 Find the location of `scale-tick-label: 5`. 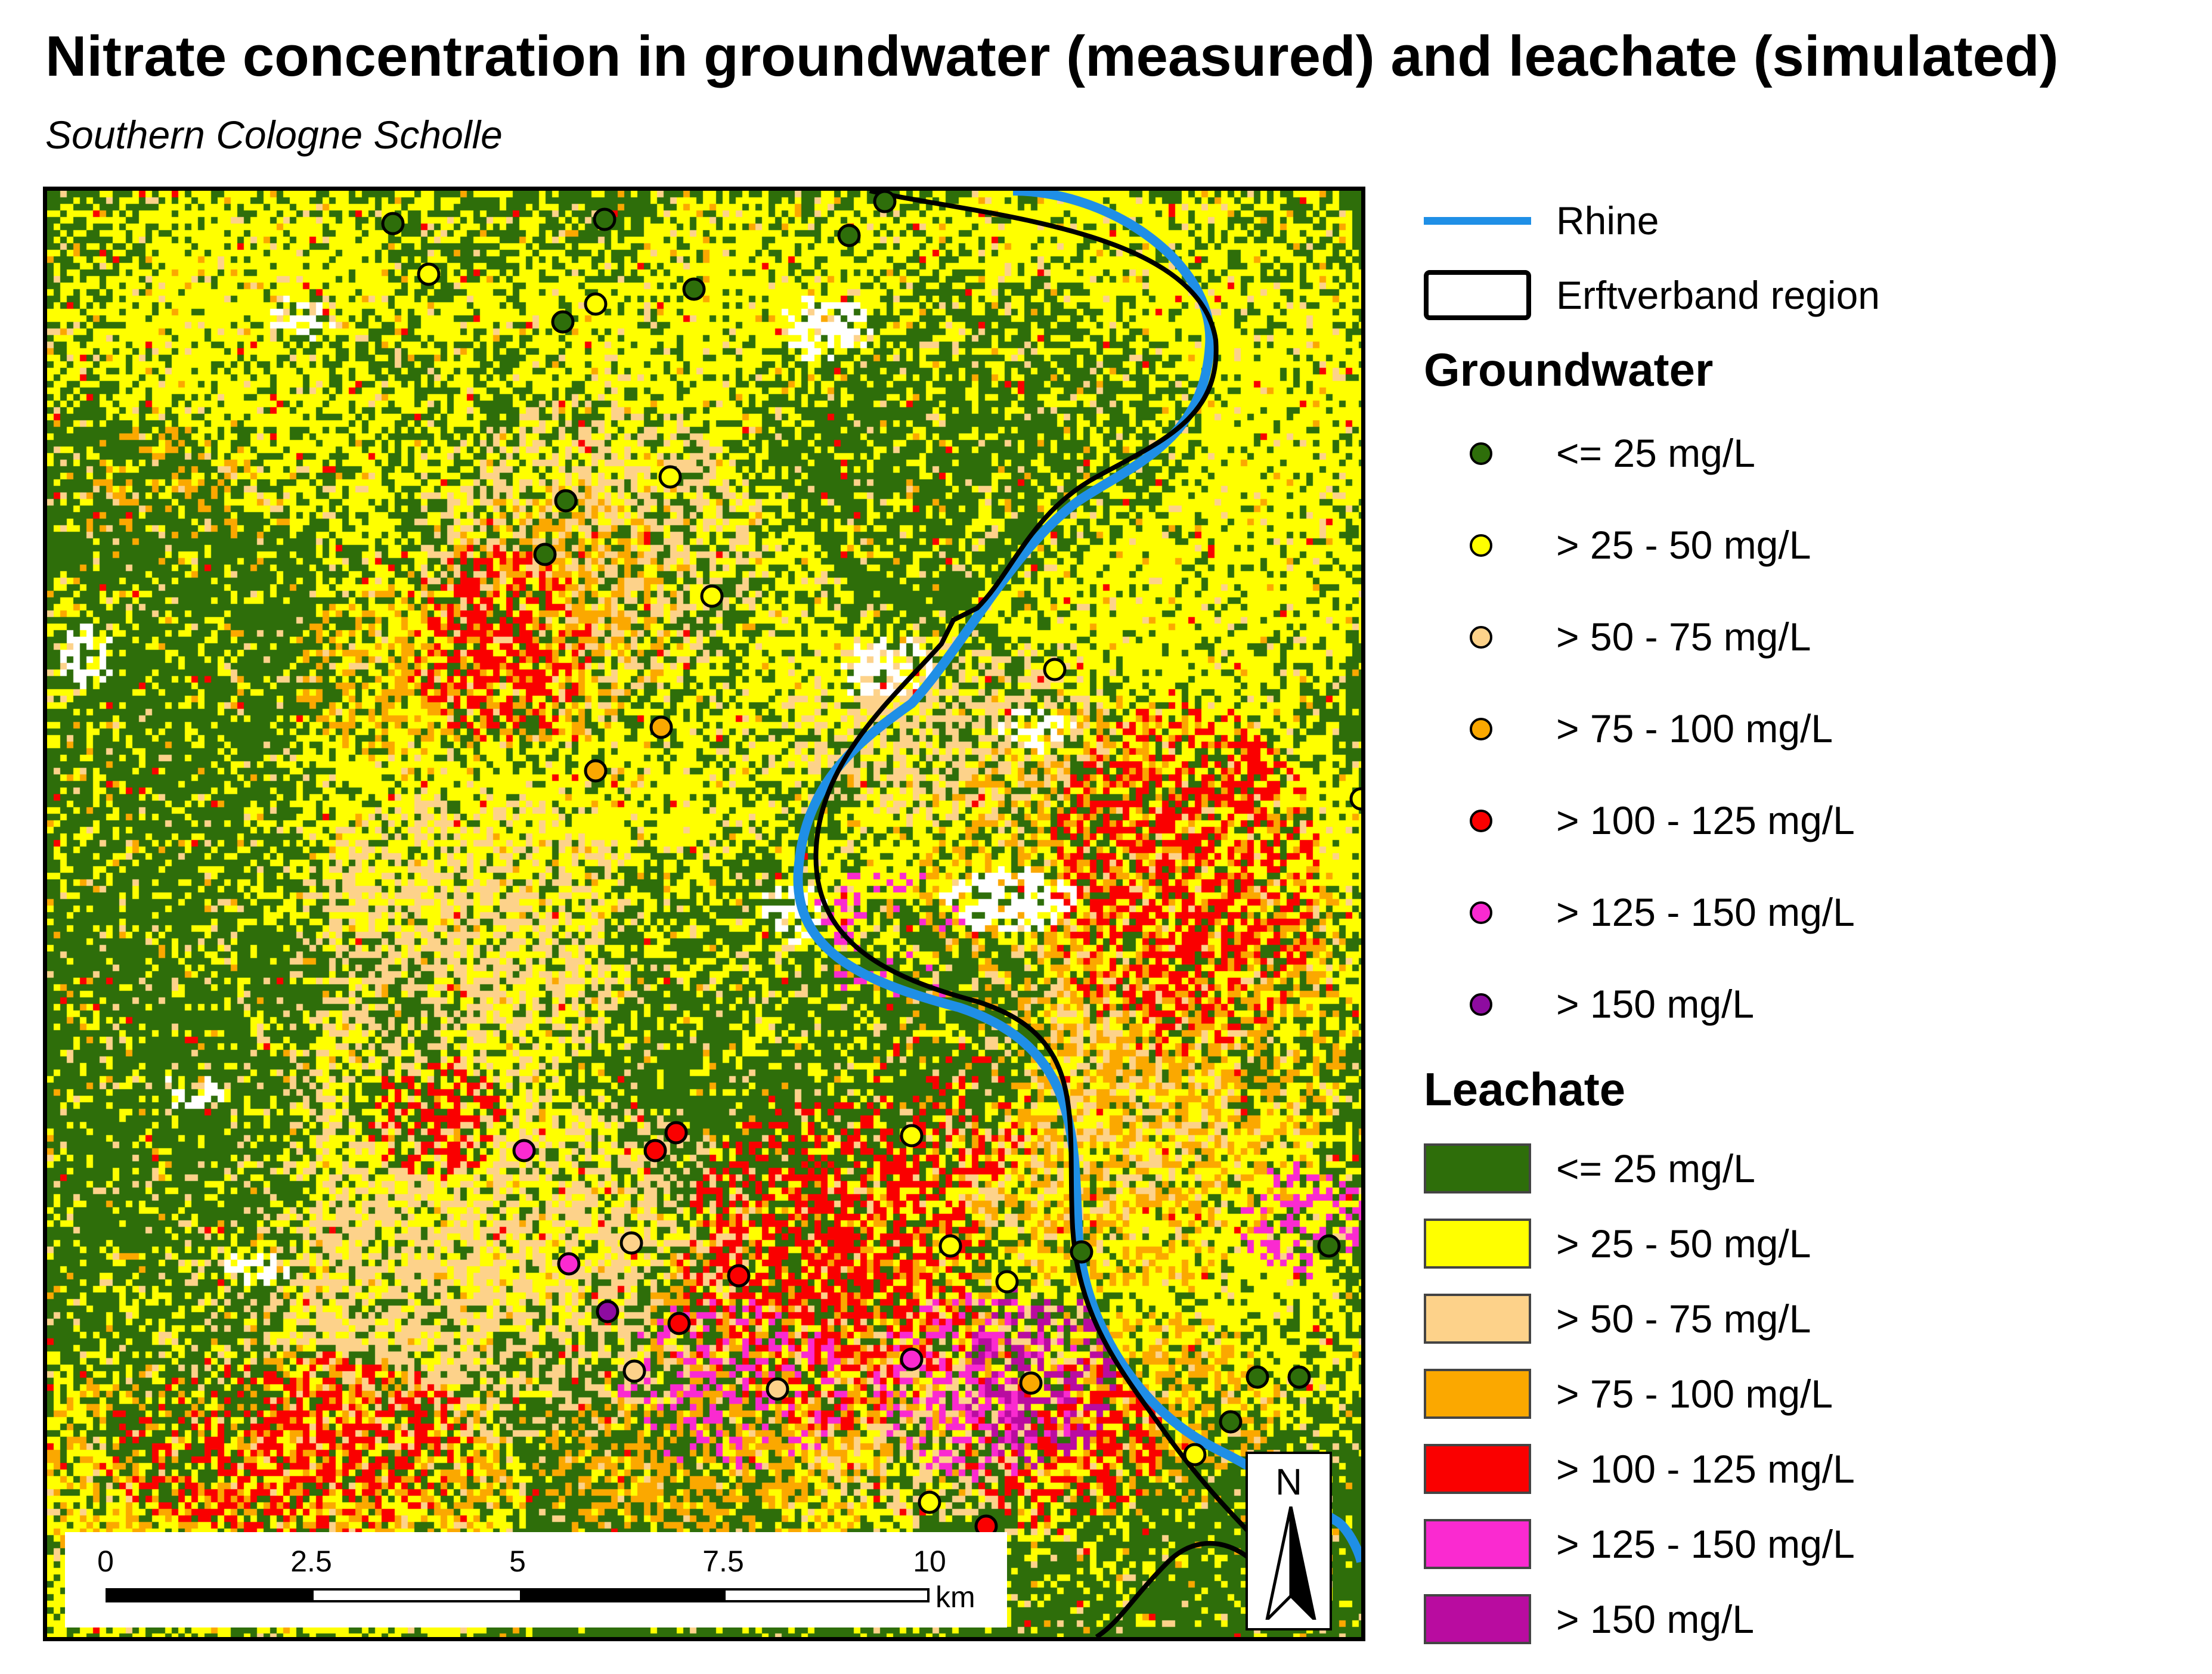

scale-tick-label: 5 is located at coordinates (517, 1561).